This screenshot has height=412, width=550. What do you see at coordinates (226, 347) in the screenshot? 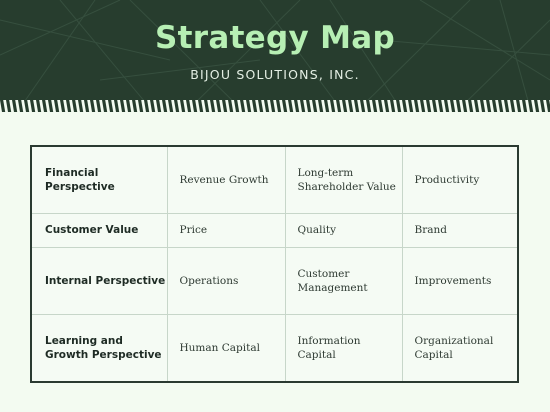
I see `table-cell: Human Capital` at bounding box center [226, 347].